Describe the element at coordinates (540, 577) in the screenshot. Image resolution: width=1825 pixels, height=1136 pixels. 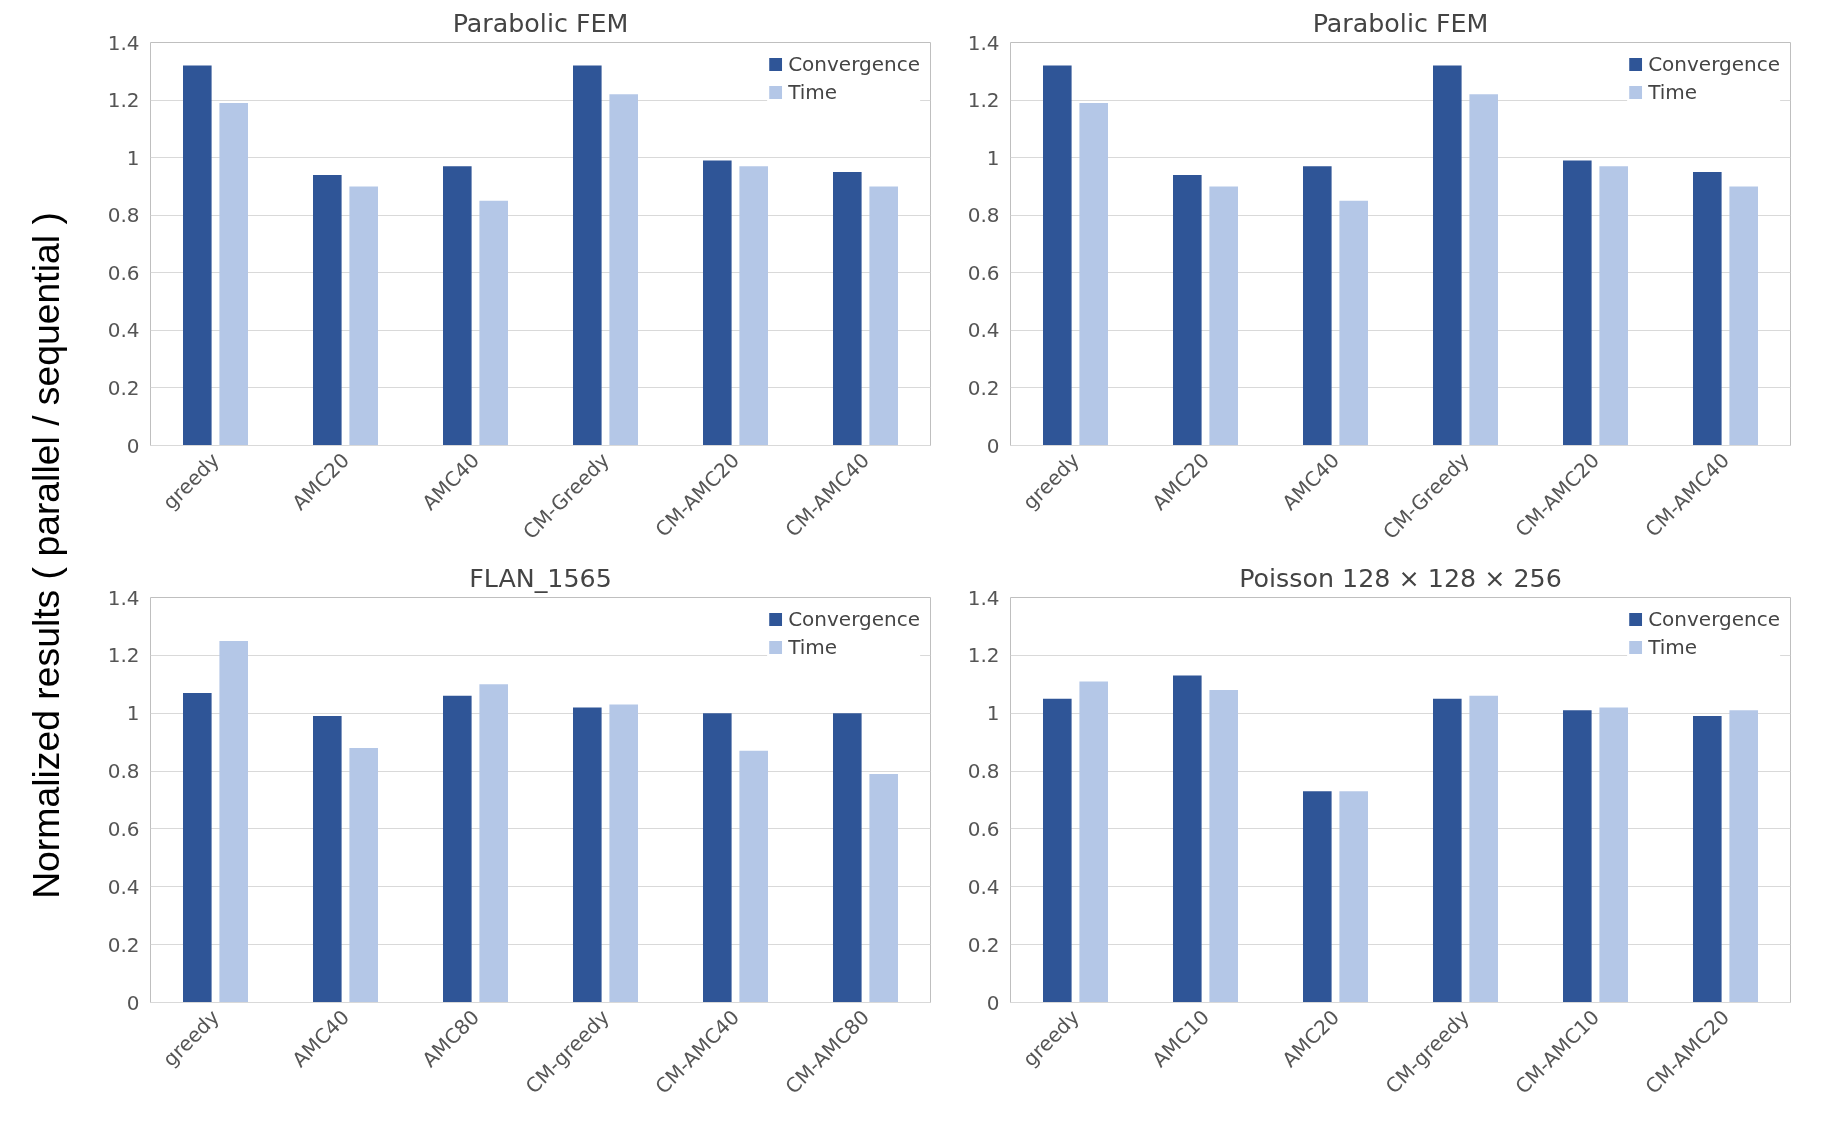
I see `chart-title: FLAN_1565` at that location.